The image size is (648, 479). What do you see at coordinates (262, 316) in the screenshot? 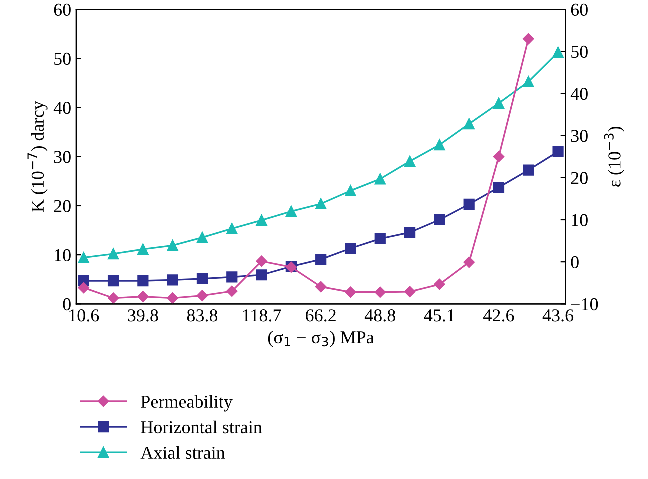
I see `x-tick-label: 118.7` at bounding box center [262, 316].